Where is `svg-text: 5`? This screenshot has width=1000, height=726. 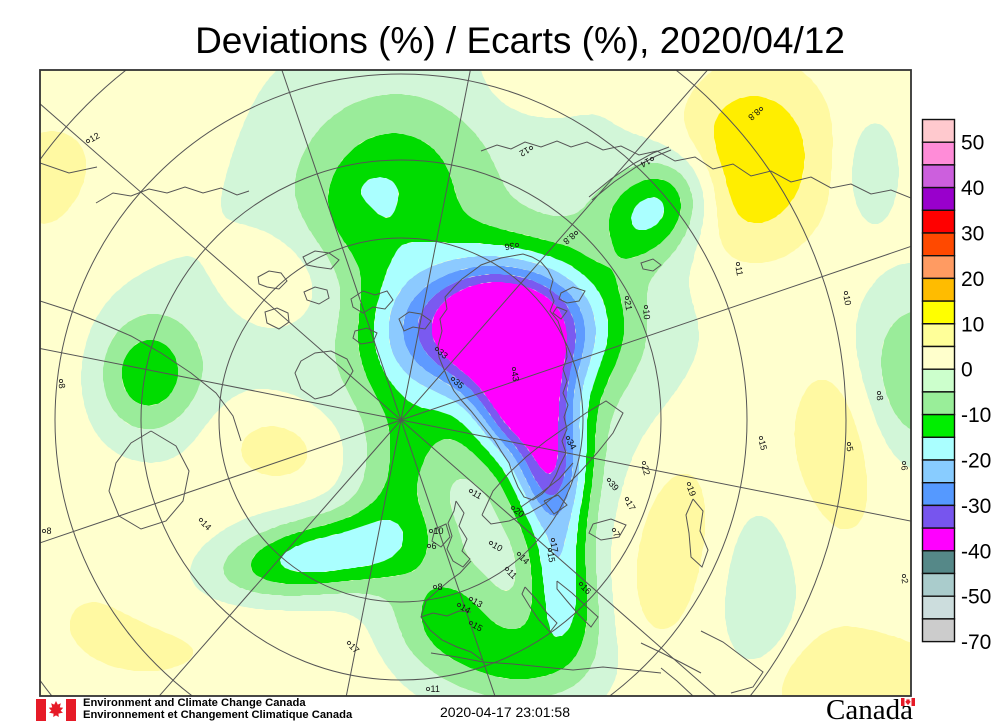
svg-text: 5 is located at coordinates (850, 449).